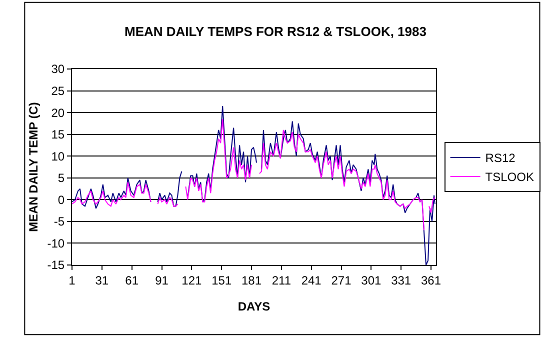  Describe the element at coordinates (282, 280) in the screenshot. I see `x-tick-label: 211` at that location.